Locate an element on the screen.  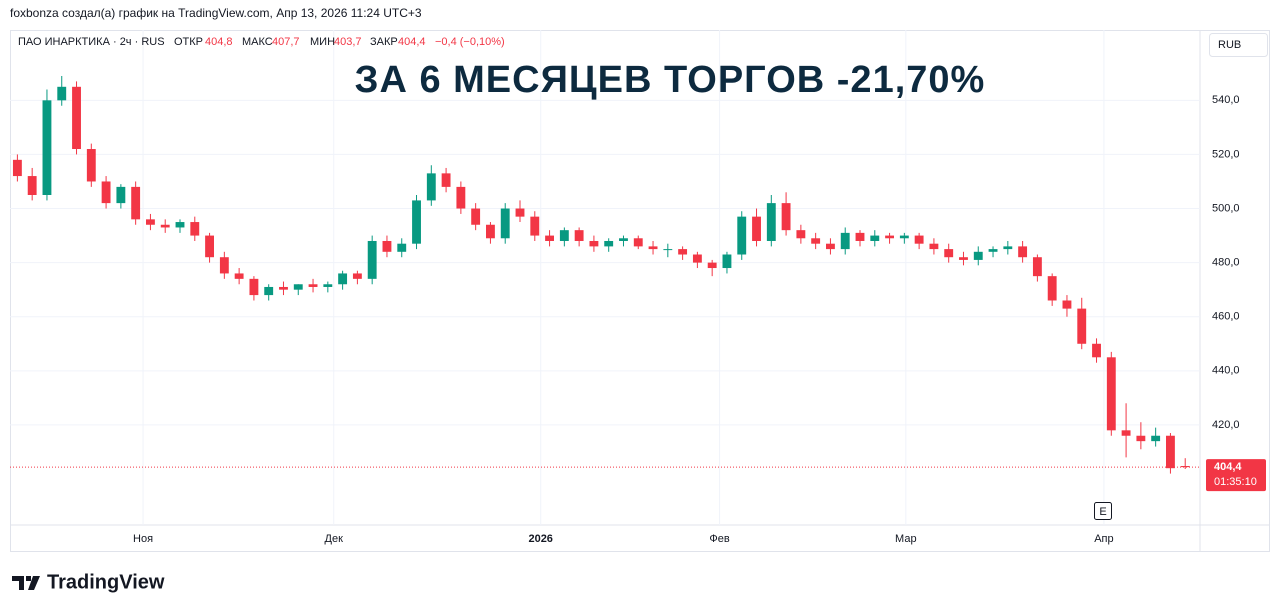
y-tick-label: 520,0 is located at coordinates (1226, 154).